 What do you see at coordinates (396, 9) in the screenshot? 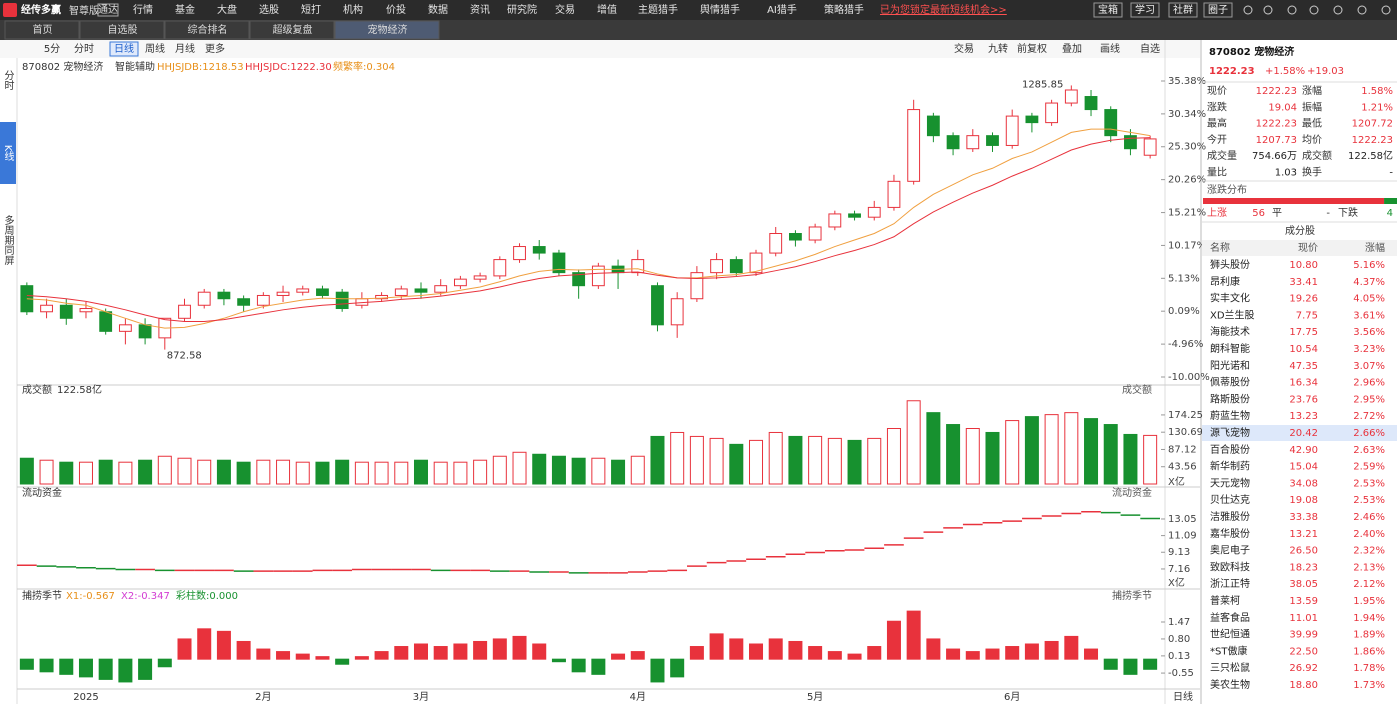
I see `menu-item: 价投` at bounding box center [396, 9].